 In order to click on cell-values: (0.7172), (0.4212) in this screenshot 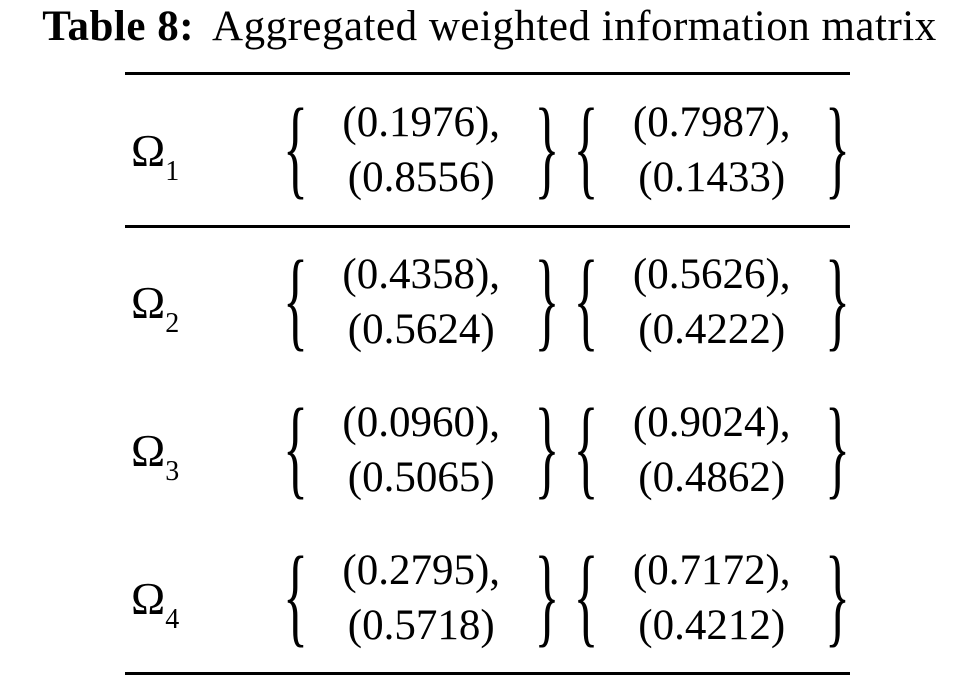, I will do `click(711, 598)`.